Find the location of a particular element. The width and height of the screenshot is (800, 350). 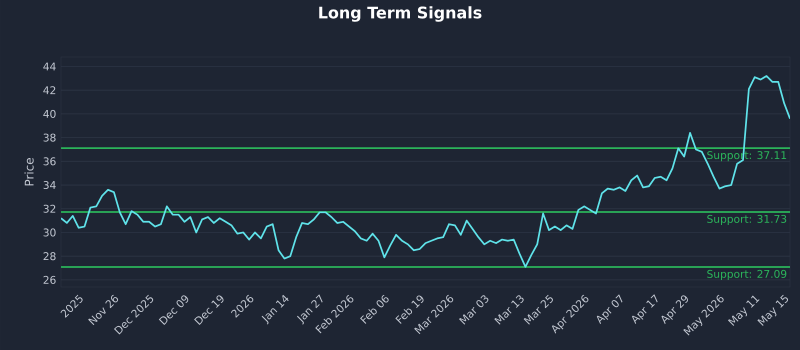

y-tick-label: 28 is located at coordinates (50, 256).